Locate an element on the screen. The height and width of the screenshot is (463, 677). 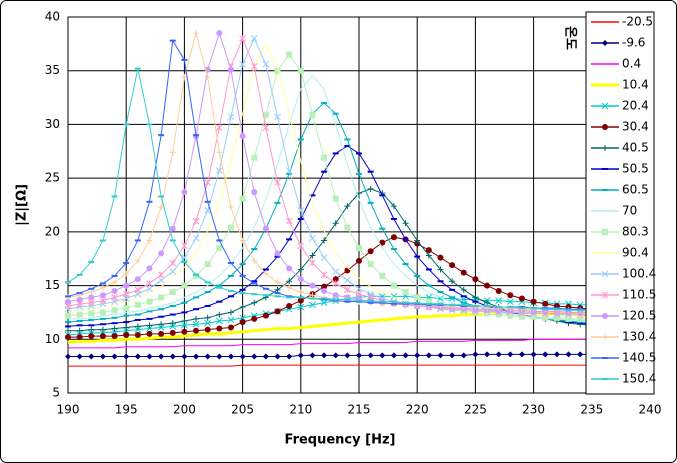
x-tick-label: 220 is located at coordinates (417, 410).